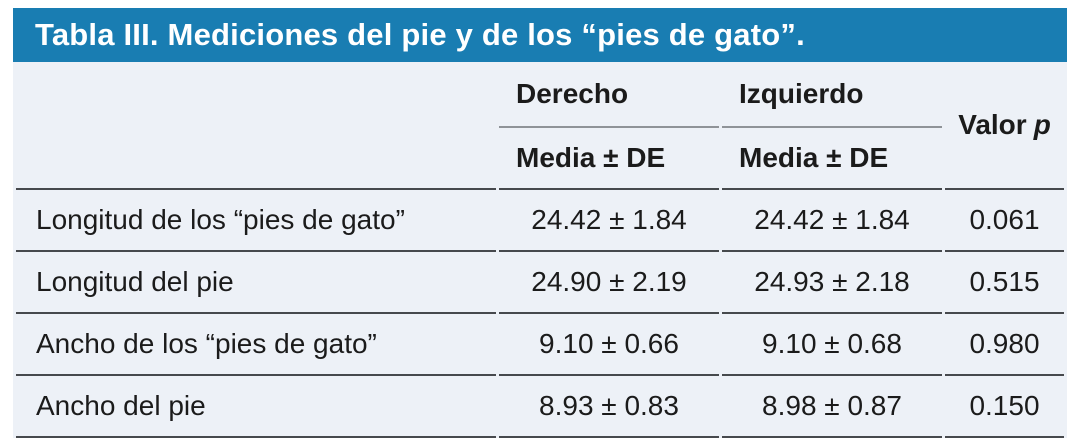 This screenshot has height=445, width=1081. I want to click on izquierdo-value: 24.93 ± 2.18, so click(832, 283).